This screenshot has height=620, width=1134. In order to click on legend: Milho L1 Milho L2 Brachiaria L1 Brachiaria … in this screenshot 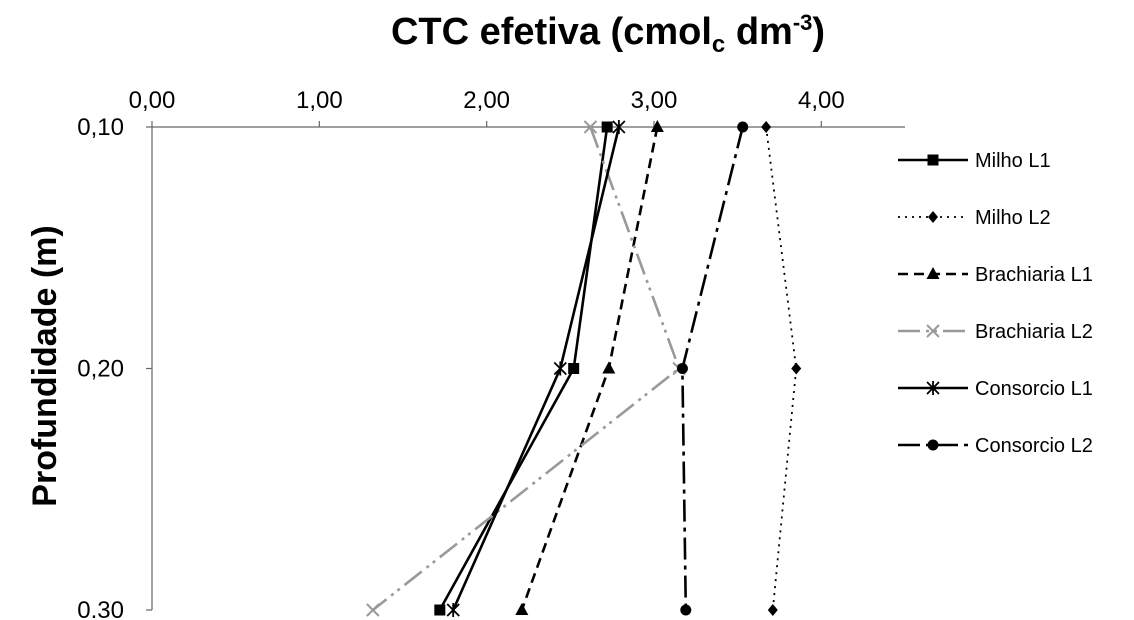, I will do `click(995, 303)`.